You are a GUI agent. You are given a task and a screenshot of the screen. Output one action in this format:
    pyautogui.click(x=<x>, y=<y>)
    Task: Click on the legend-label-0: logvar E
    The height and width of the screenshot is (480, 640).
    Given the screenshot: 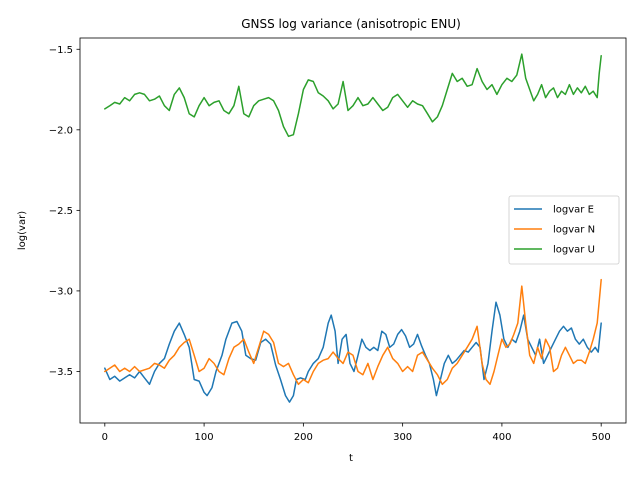 What is the action you would take?
    pyautogui.click(x=573, y=210)
    